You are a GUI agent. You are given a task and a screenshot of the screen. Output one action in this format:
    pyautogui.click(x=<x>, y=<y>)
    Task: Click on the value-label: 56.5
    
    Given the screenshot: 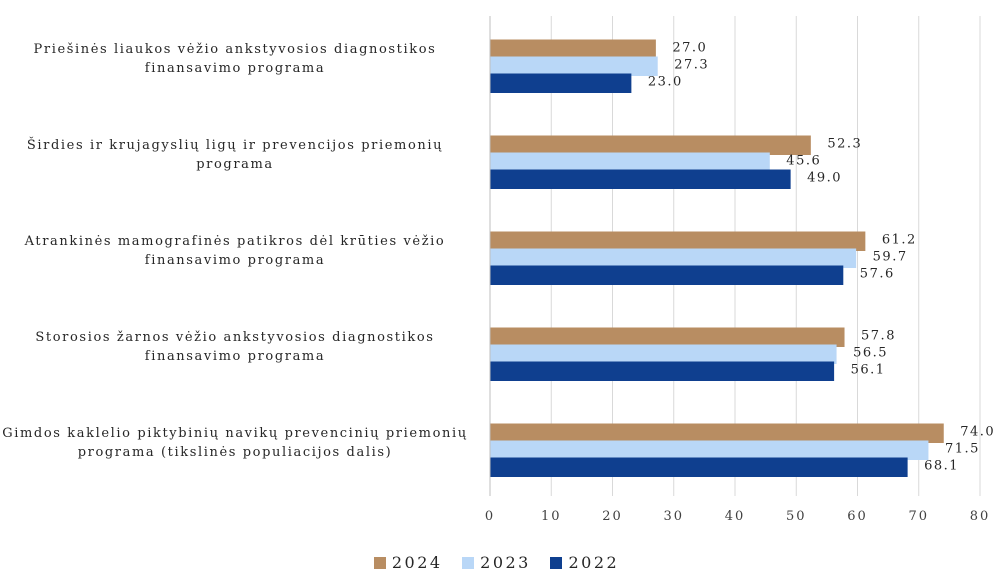 What is the action you would take?
    pyautogui.click(x=870, y=352)
    